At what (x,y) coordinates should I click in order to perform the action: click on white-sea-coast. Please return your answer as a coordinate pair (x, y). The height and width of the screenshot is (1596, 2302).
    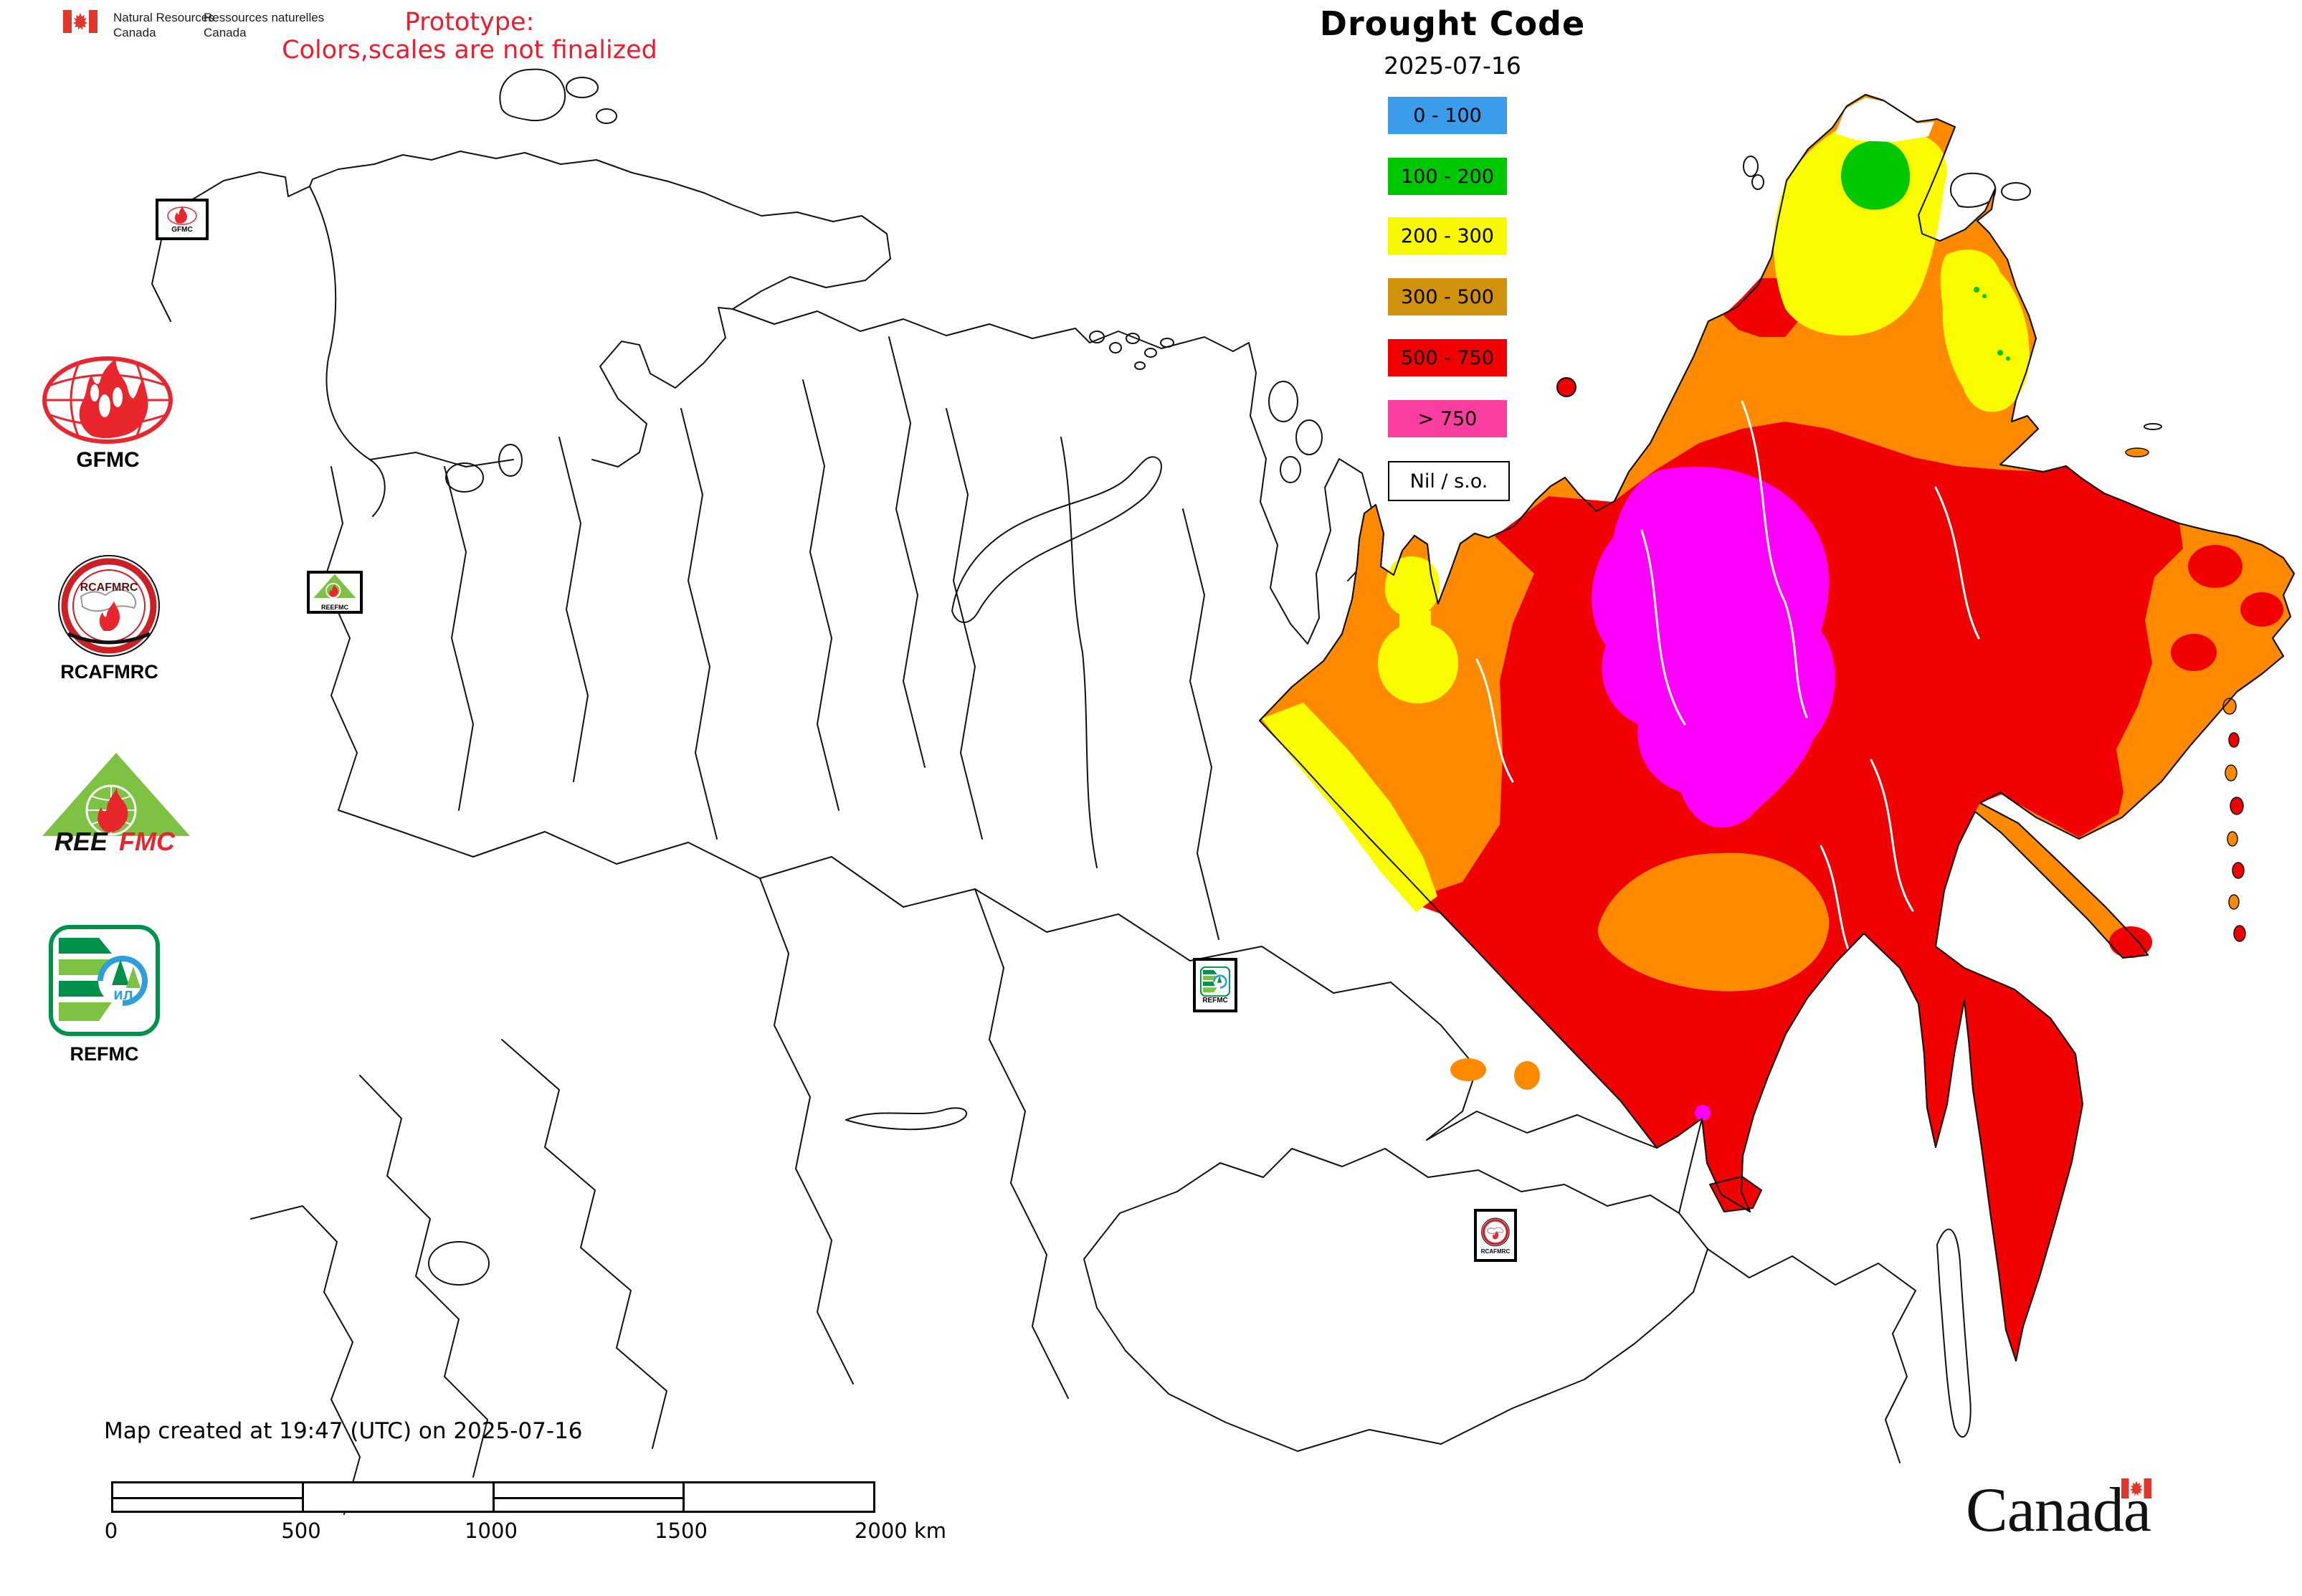
    Looking at the image, I should click on (662, 387).